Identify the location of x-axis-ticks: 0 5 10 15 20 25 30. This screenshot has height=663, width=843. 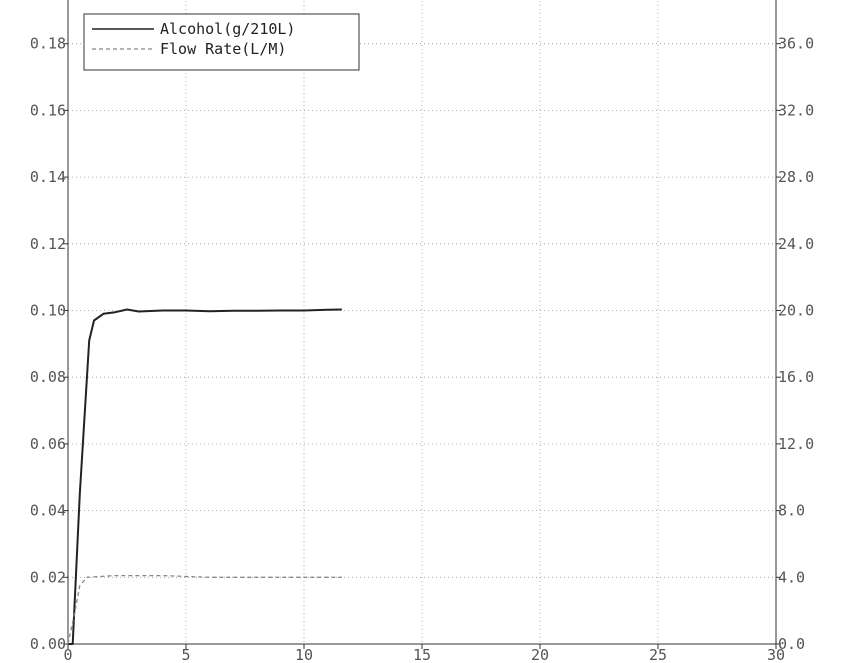
(424, 653).